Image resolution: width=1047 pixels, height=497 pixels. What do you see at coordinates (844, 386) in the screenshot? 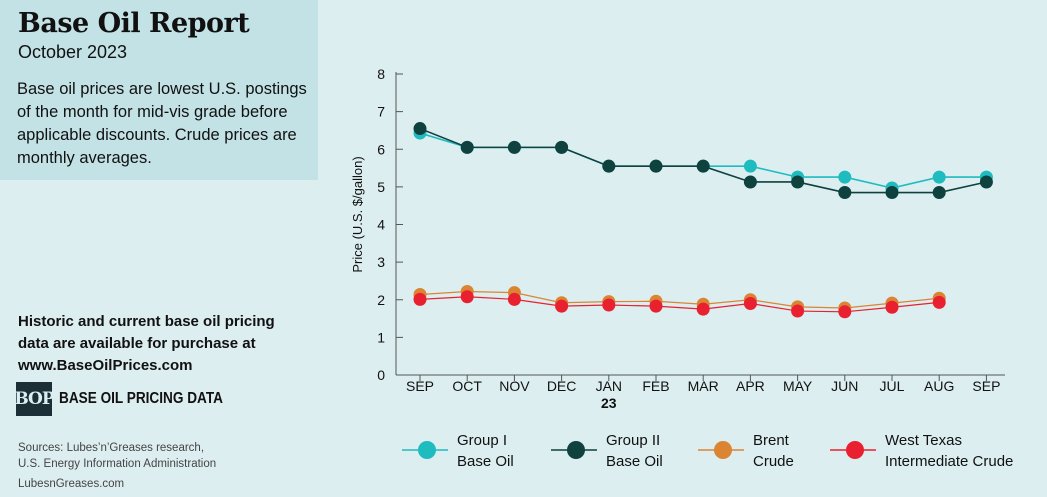
I see `x-tick-label: JUN` at bounding box center [844, 386].